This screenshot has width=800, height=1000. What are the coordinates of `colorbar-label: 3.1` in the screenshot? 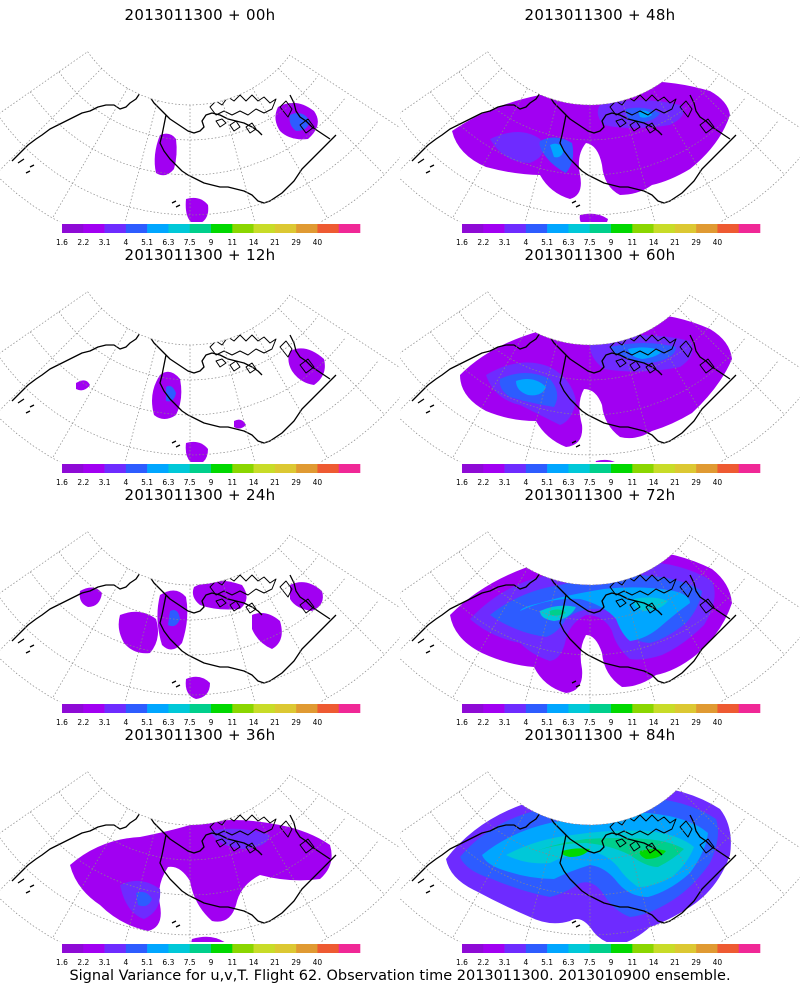 It's located at (105, 482).